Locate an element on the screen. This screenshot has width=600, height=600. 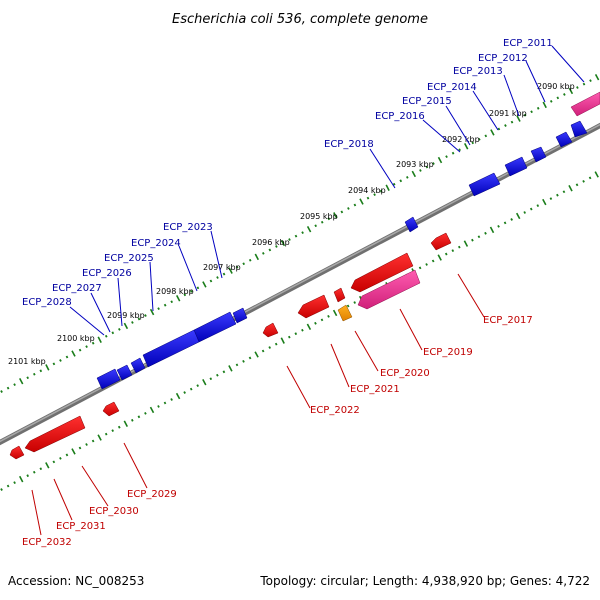
gene-label-ecp-2032: ECP_2032 is located at coordinates (47, 542).